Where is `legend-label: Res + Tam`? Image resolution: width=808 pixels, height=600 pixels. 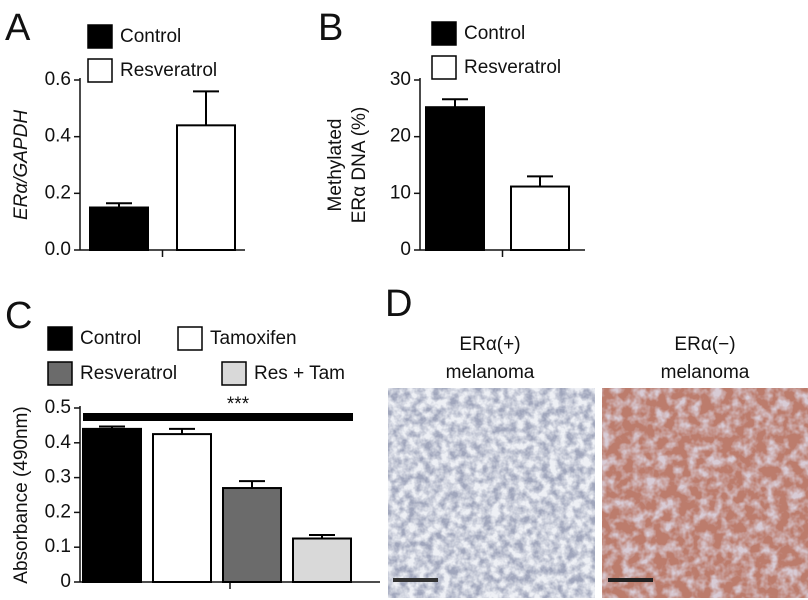
legend-label: Res + Tam is located at coordinates (299, 373).